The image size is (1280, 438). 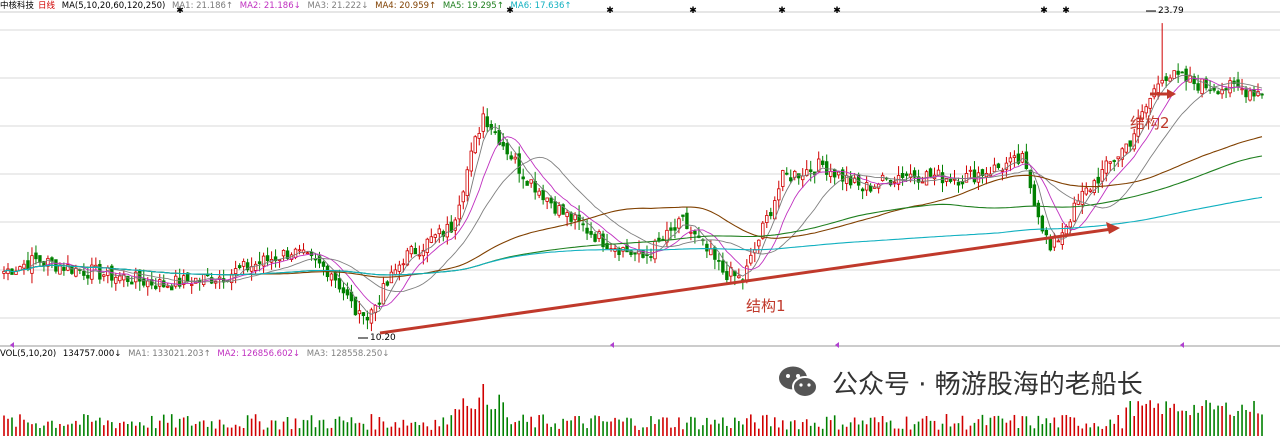 I want to click on trend-arrow-head, so click(x=1113, y=228).